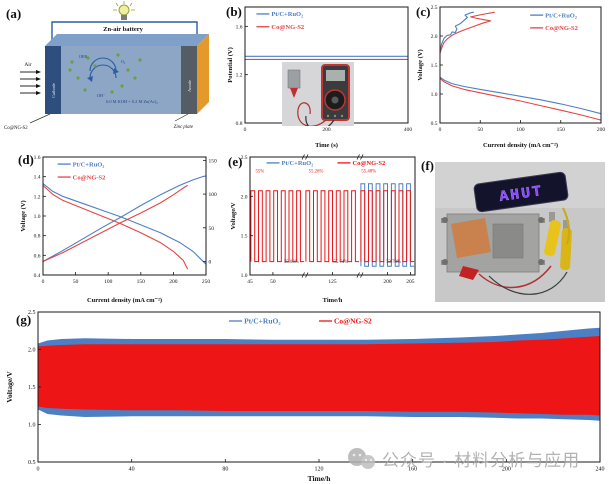  What do you see at coordinates (335, 92) in the screenshot?
I see `multimeter` at bounding box center [335, 92].